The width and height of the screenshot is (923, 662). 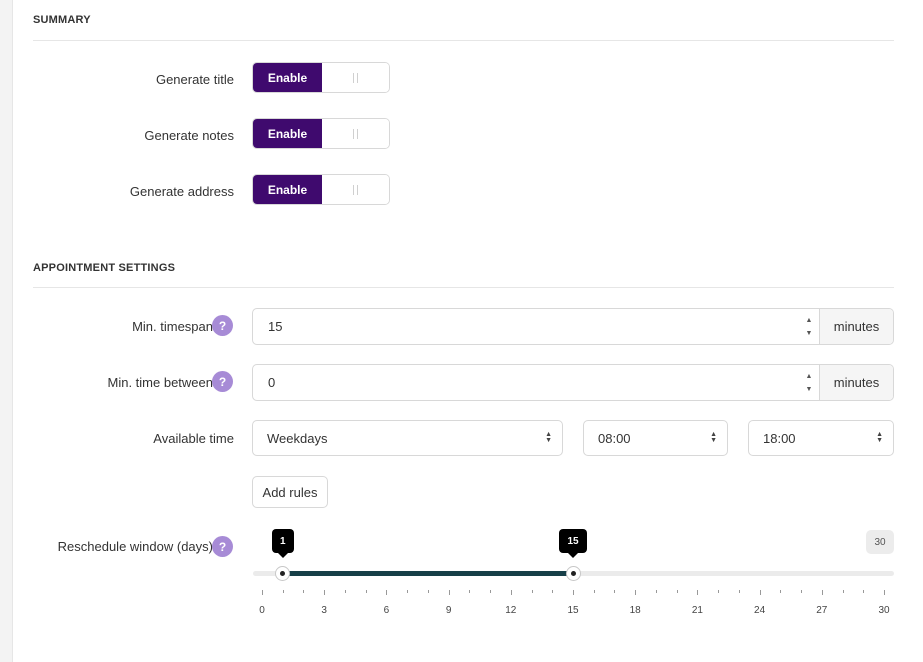 What do you see at coordinates (448, 610) in the screenshot?
I see `slider-tick-label: 9` at bounding box center [448, 610].